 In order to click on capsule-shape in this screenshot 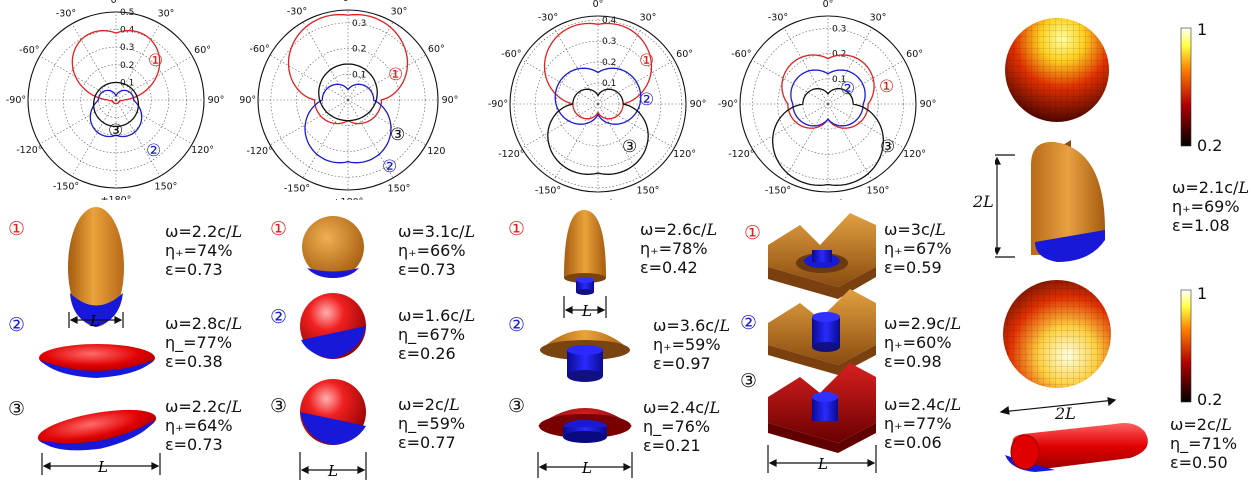, I will do `click(1076, 447)`.